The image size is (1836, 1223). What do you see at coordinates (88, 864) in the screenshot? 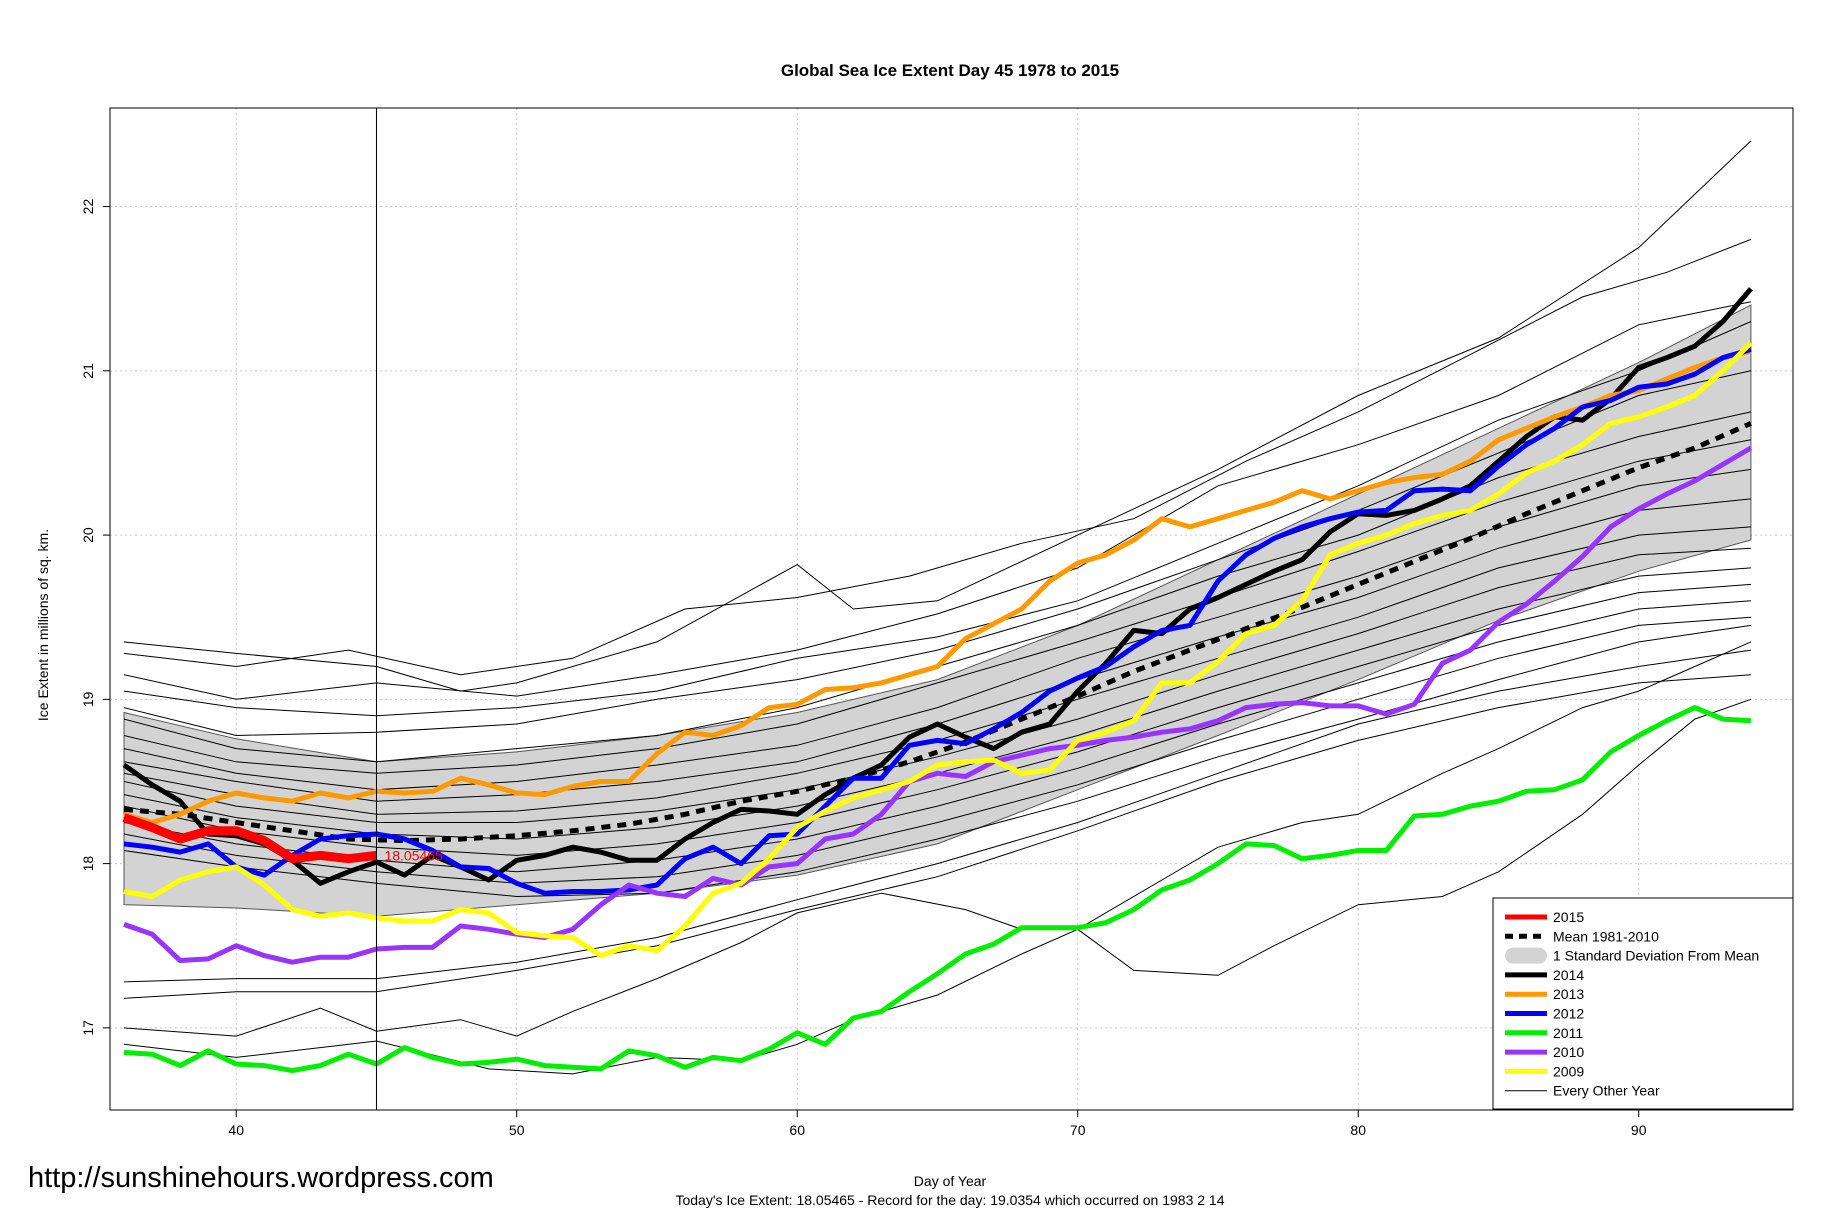
I see `y-tick-label: 18` at bounding box center [88, 864].